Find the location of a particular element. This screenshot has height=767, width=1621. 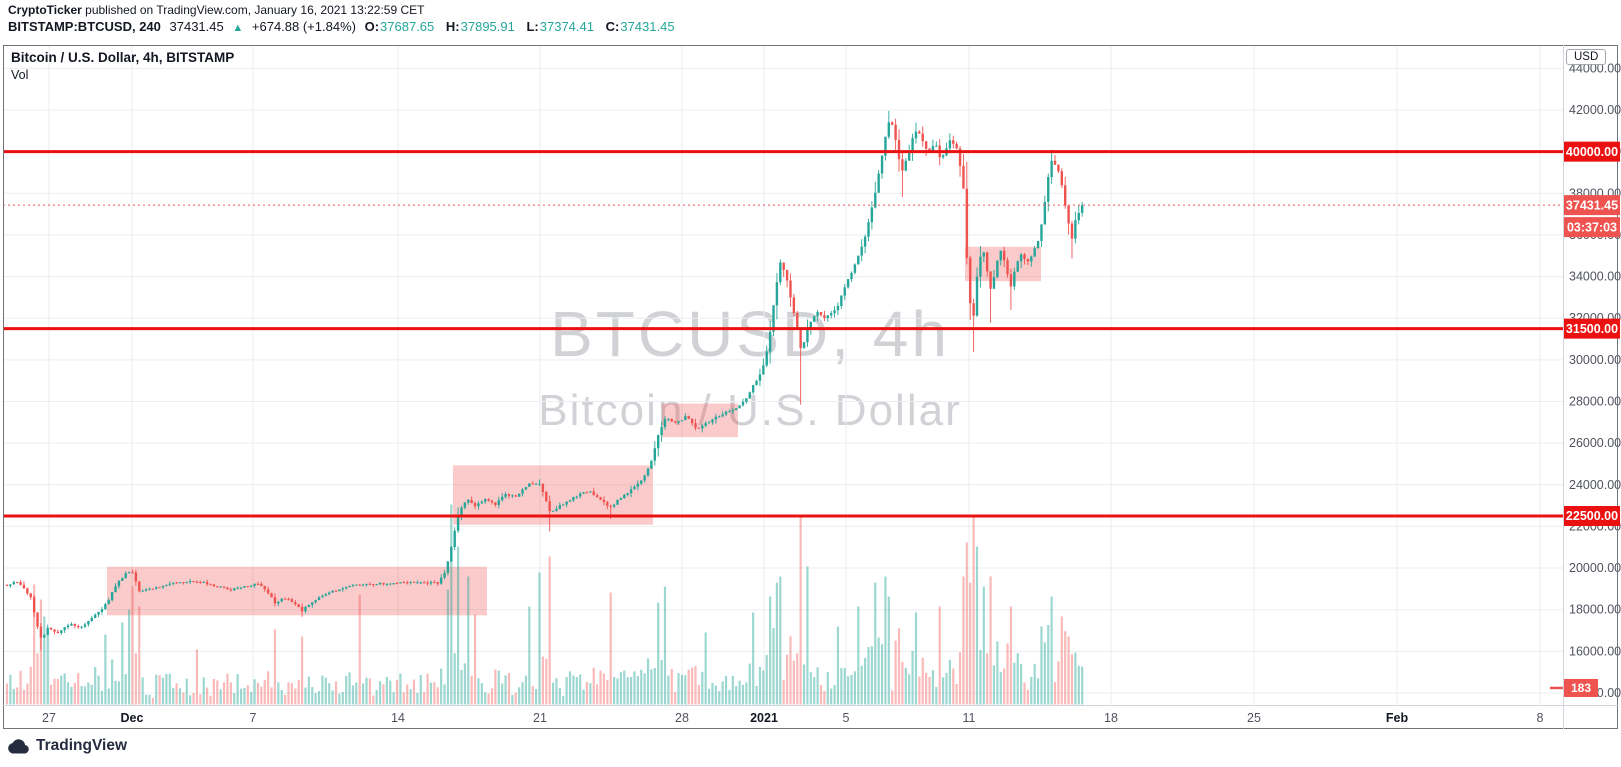

countdown-badge-text: 03:37:03 is located at coordinates (1592, 227).